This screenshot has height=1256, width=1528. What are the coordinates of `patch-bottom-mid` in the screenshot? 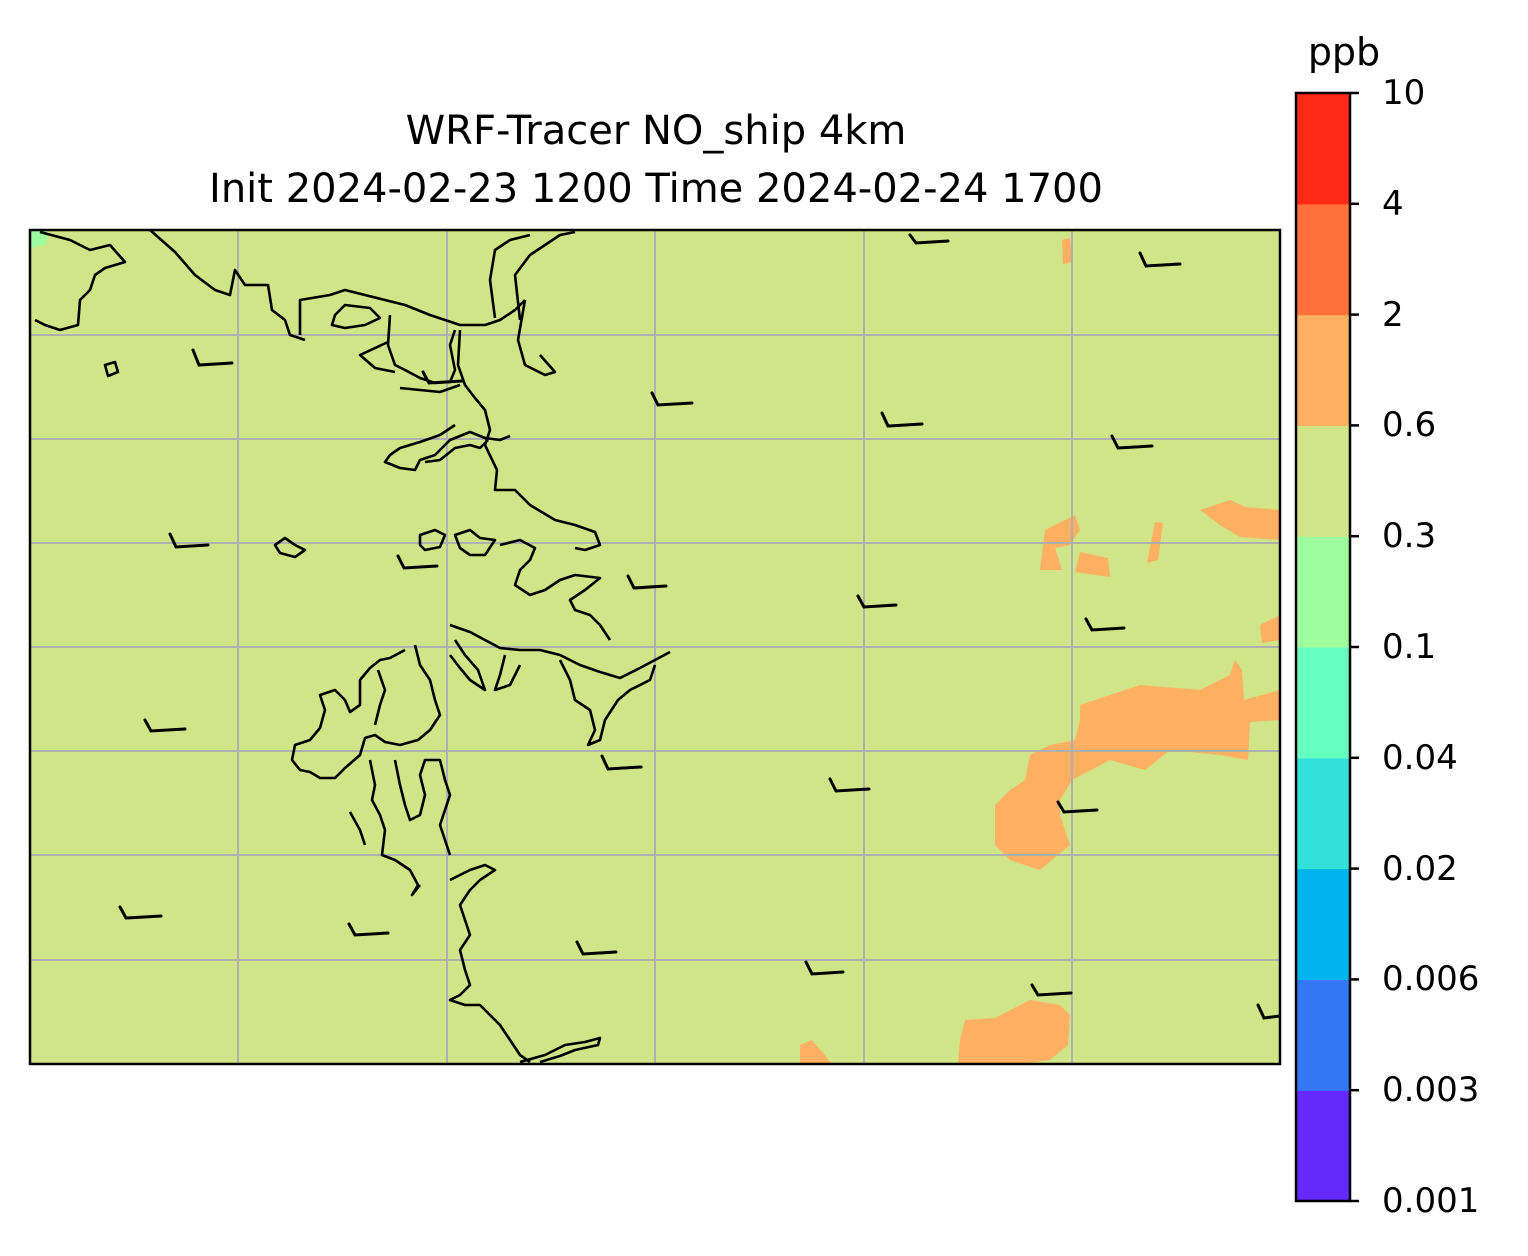 It's located at (816, 1052).